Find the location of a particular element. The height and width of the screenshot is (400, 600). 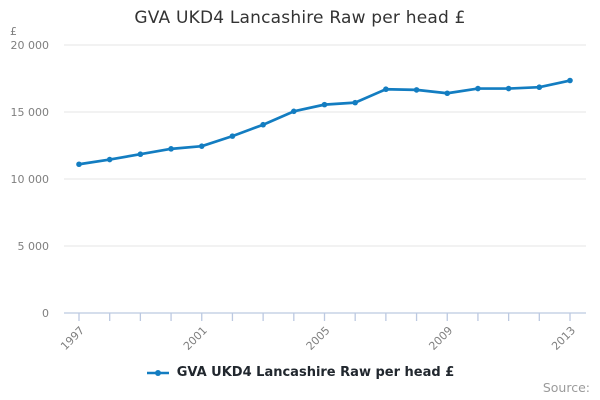

svg-text: 1997 is located at coordinates (72, 338).